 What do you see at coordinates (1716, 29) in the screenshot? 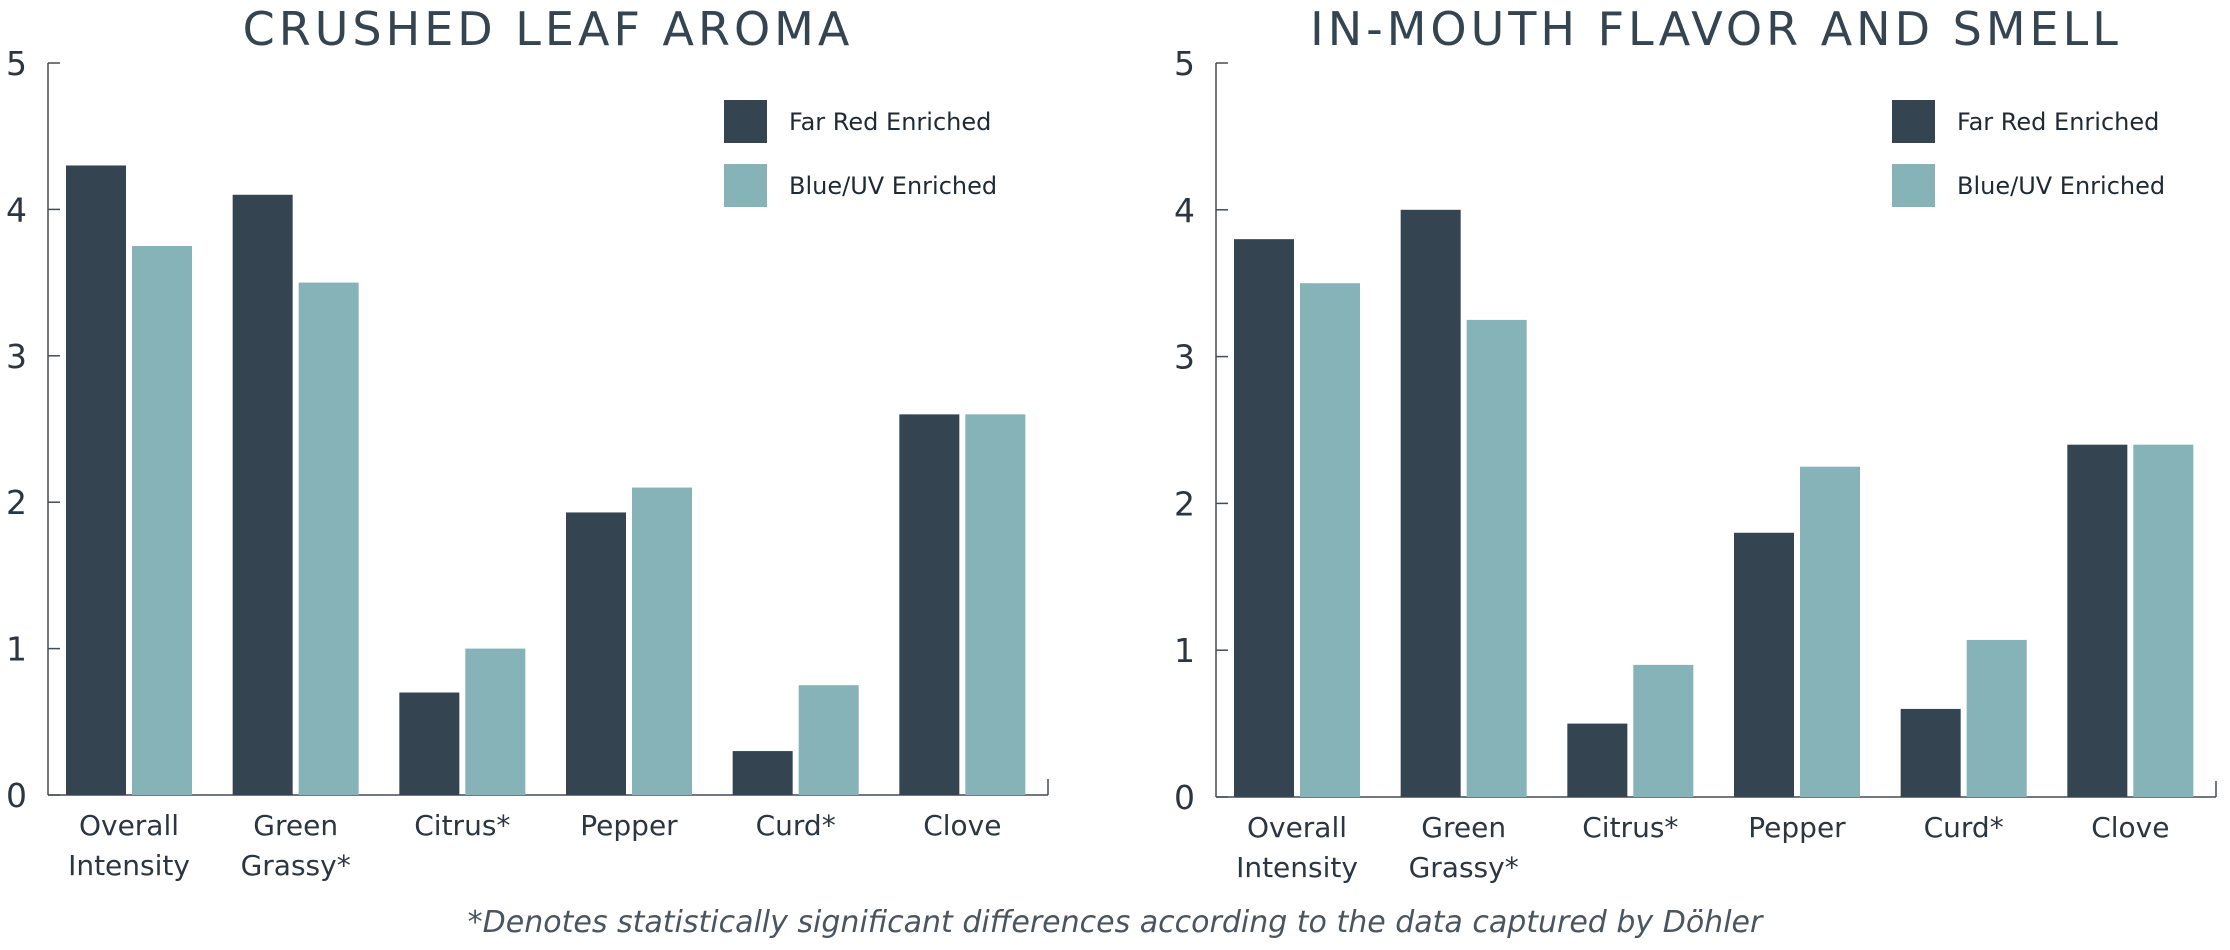
I see `chart-title-in-mouth-flavor: IN-MOUTH FLAVOR AND SMELL` at bounding box center [1716, 29].